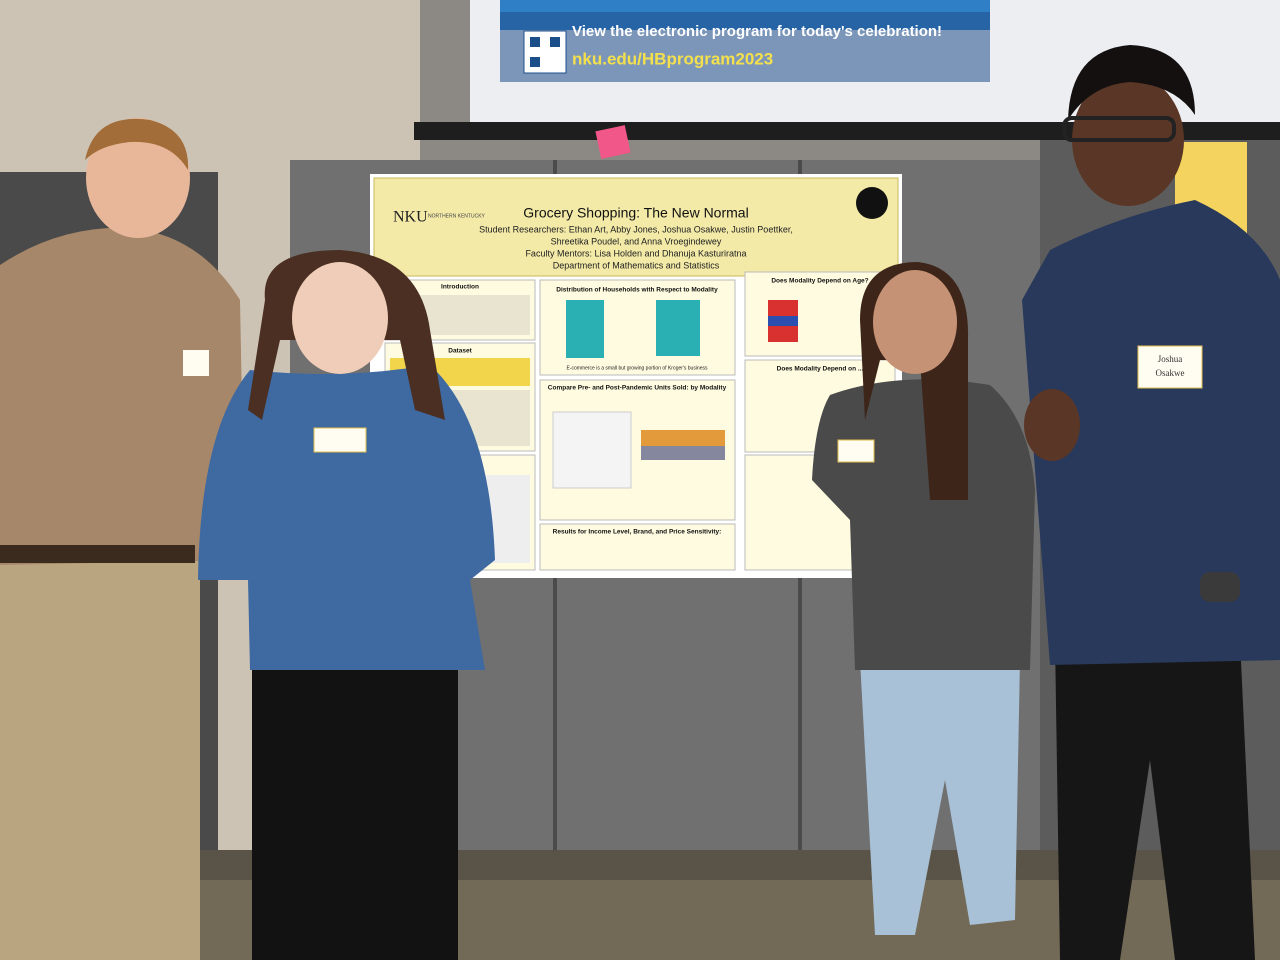 The image size is (1280, 960). Describe the element at coordinates (1170, 359) in the screenshot. I see `name-tag-first: Joshua` at that location.